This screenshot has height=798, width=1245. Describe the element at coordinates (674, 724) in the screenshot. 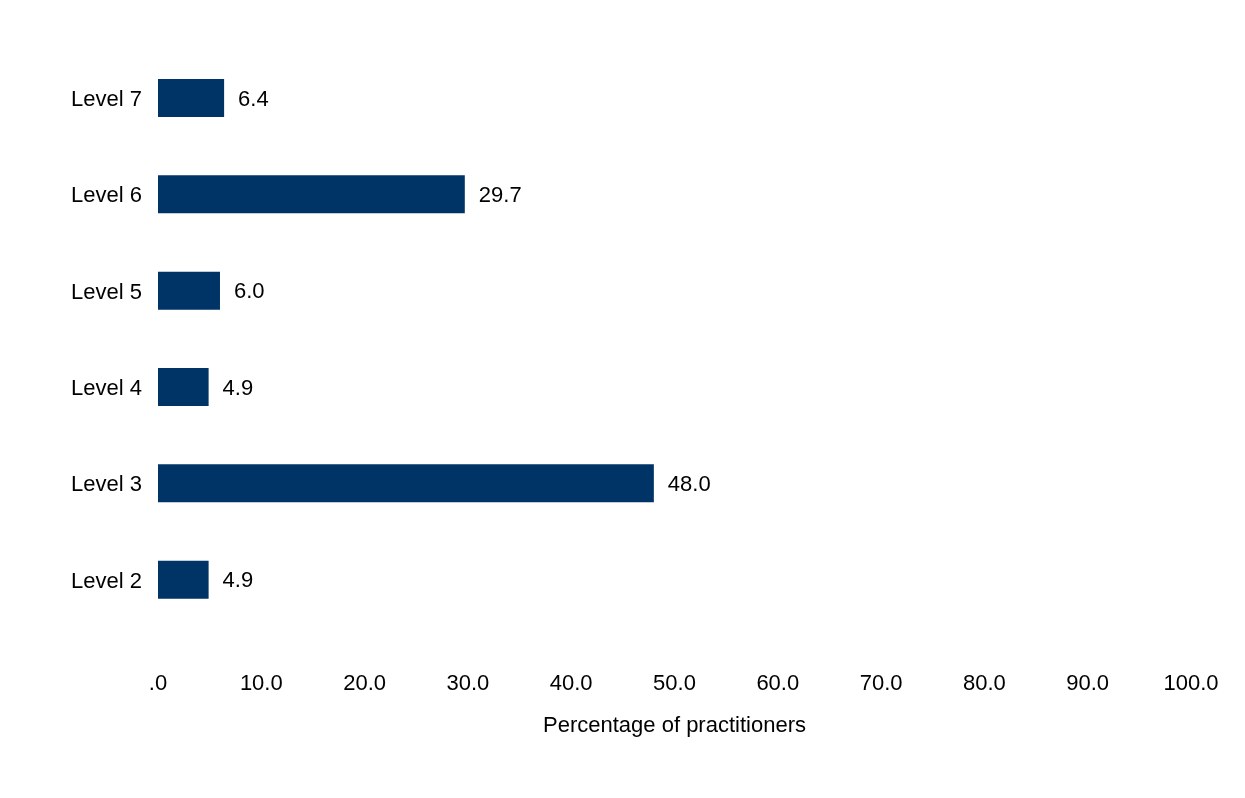

I see `x-axis-title: Percentage of practitioners` at that location.